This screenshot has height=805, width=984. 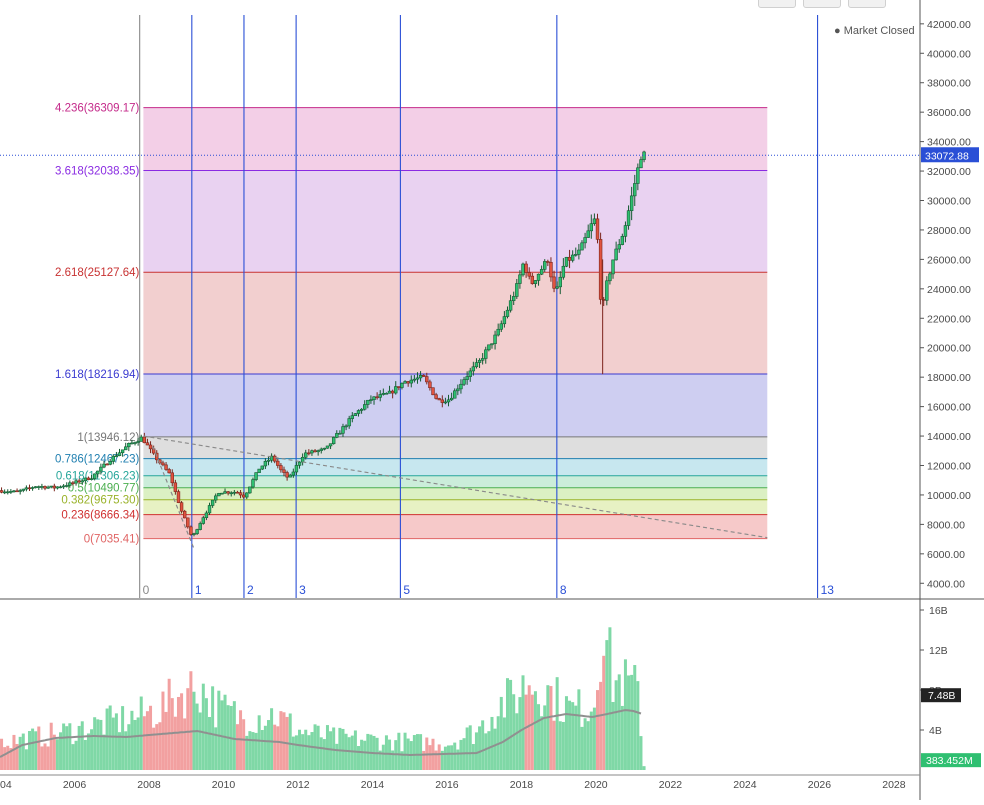 What do you see at coordinates (949, 349) in the screenshot?
I see `price-tick-label: 20000.00` at bounding box center [949, 349].